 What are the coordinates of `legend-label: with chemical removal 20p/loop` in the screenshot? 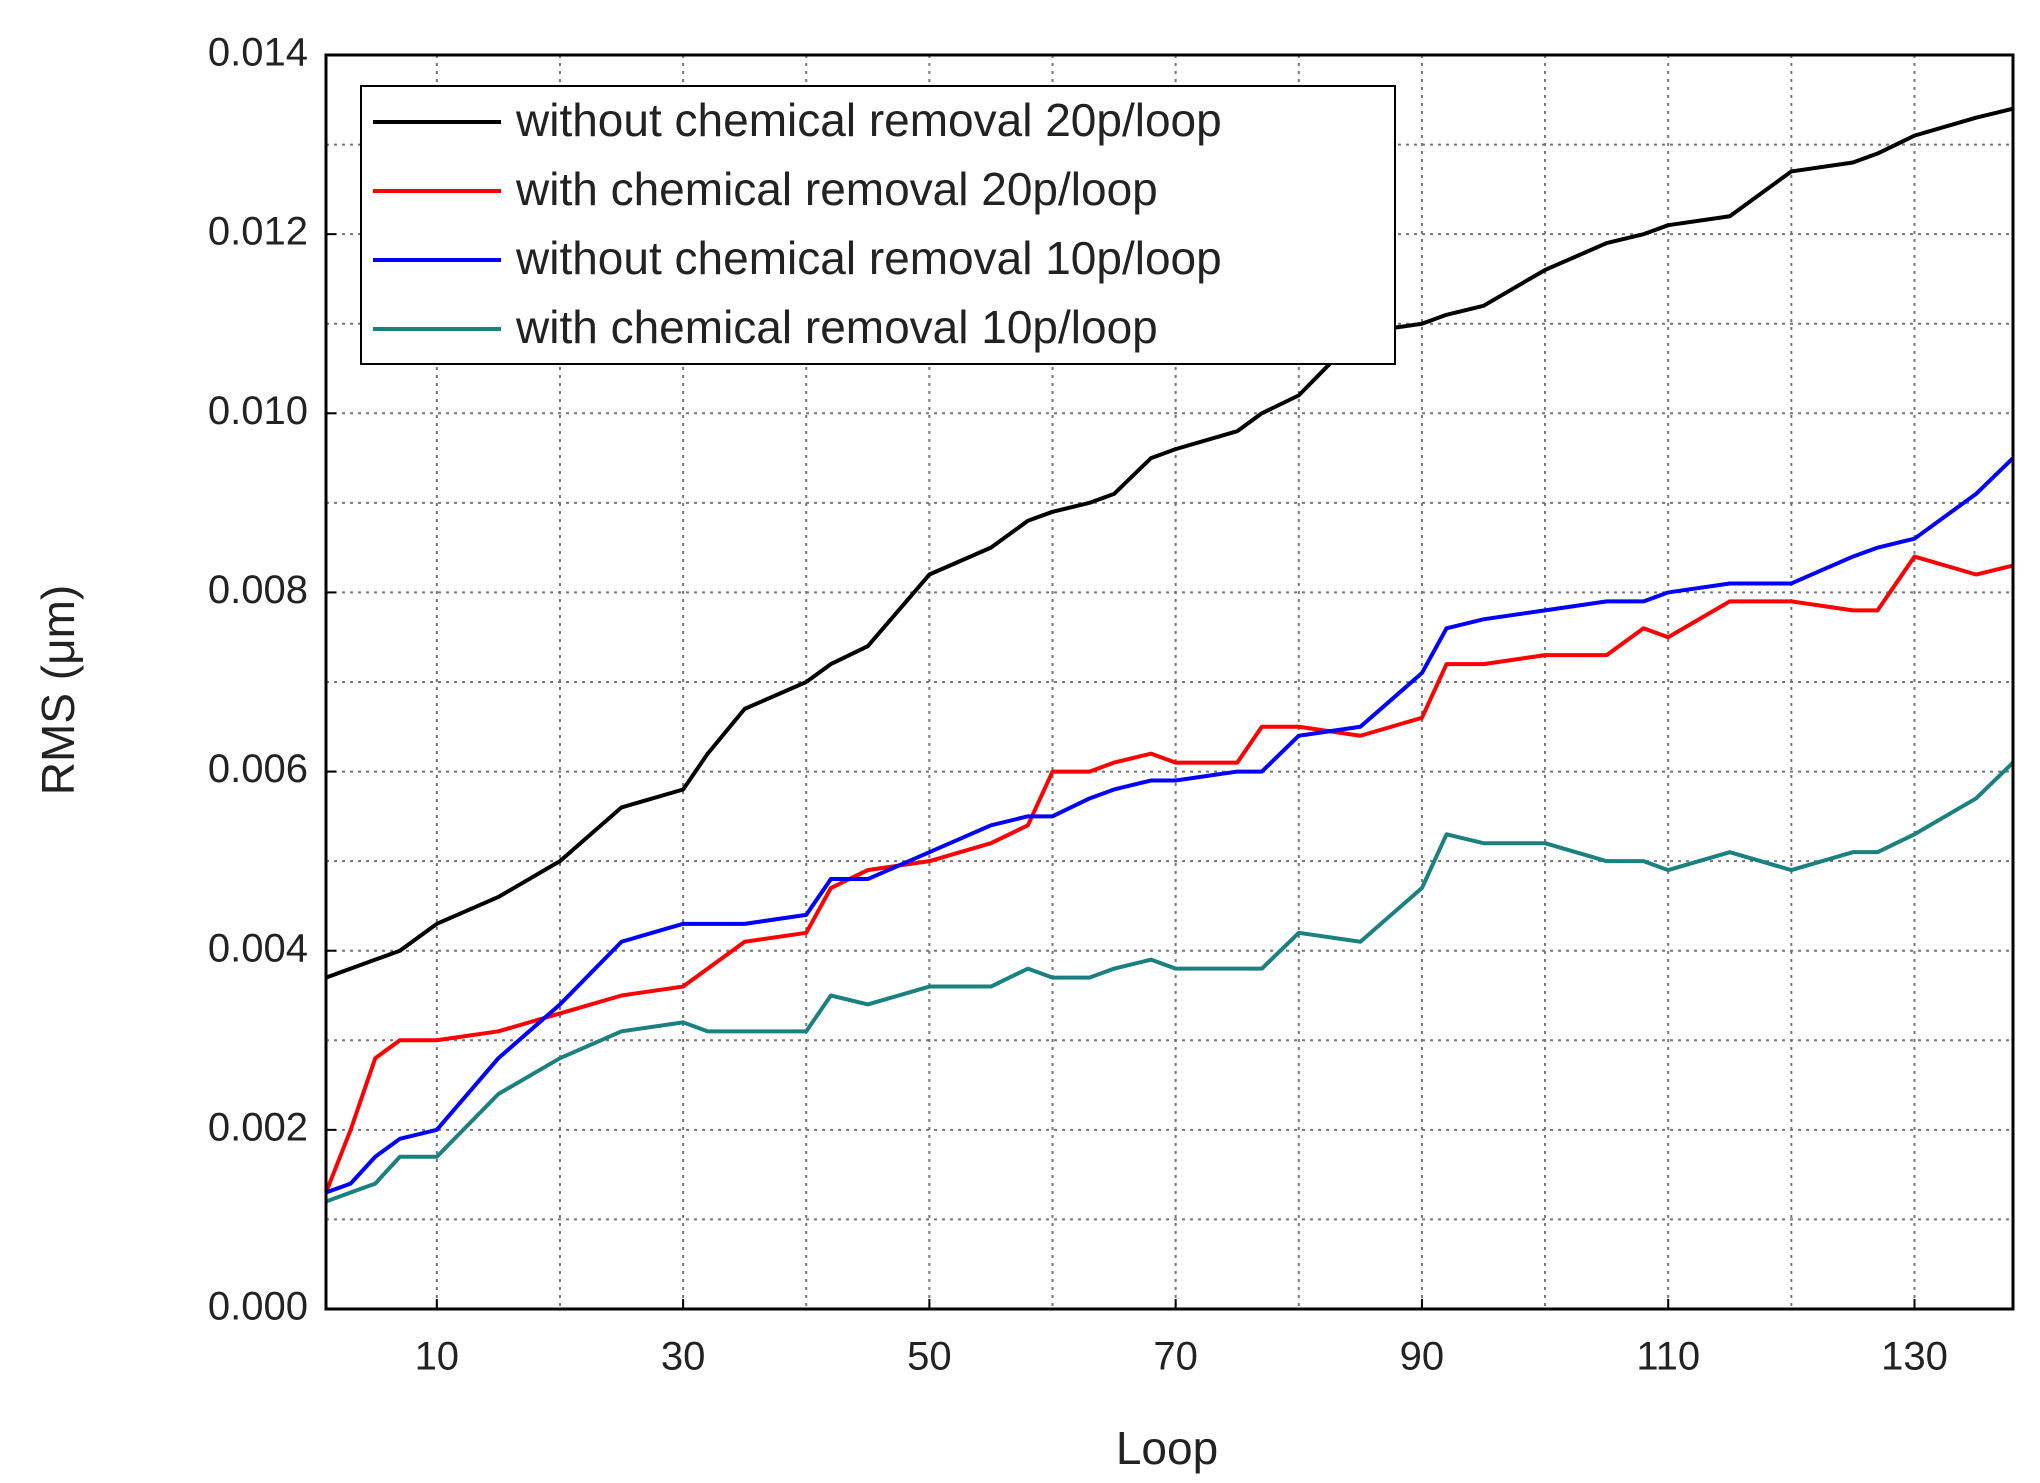 It's located at (836, 189).